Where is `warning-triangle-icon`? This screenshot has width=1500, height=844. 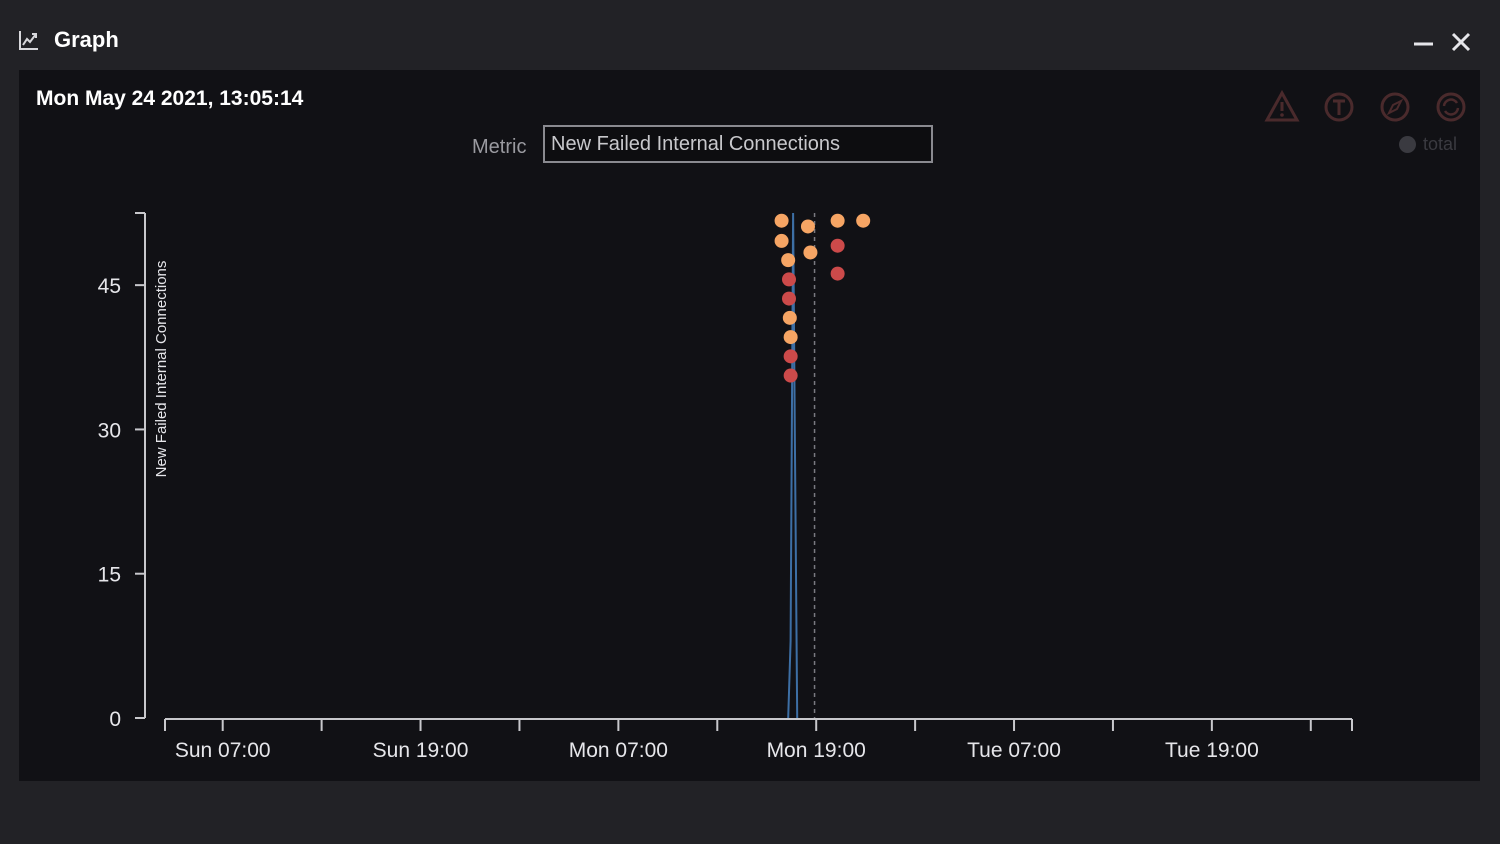
warning-triangle-icon is located at coordinates (1282, 107).